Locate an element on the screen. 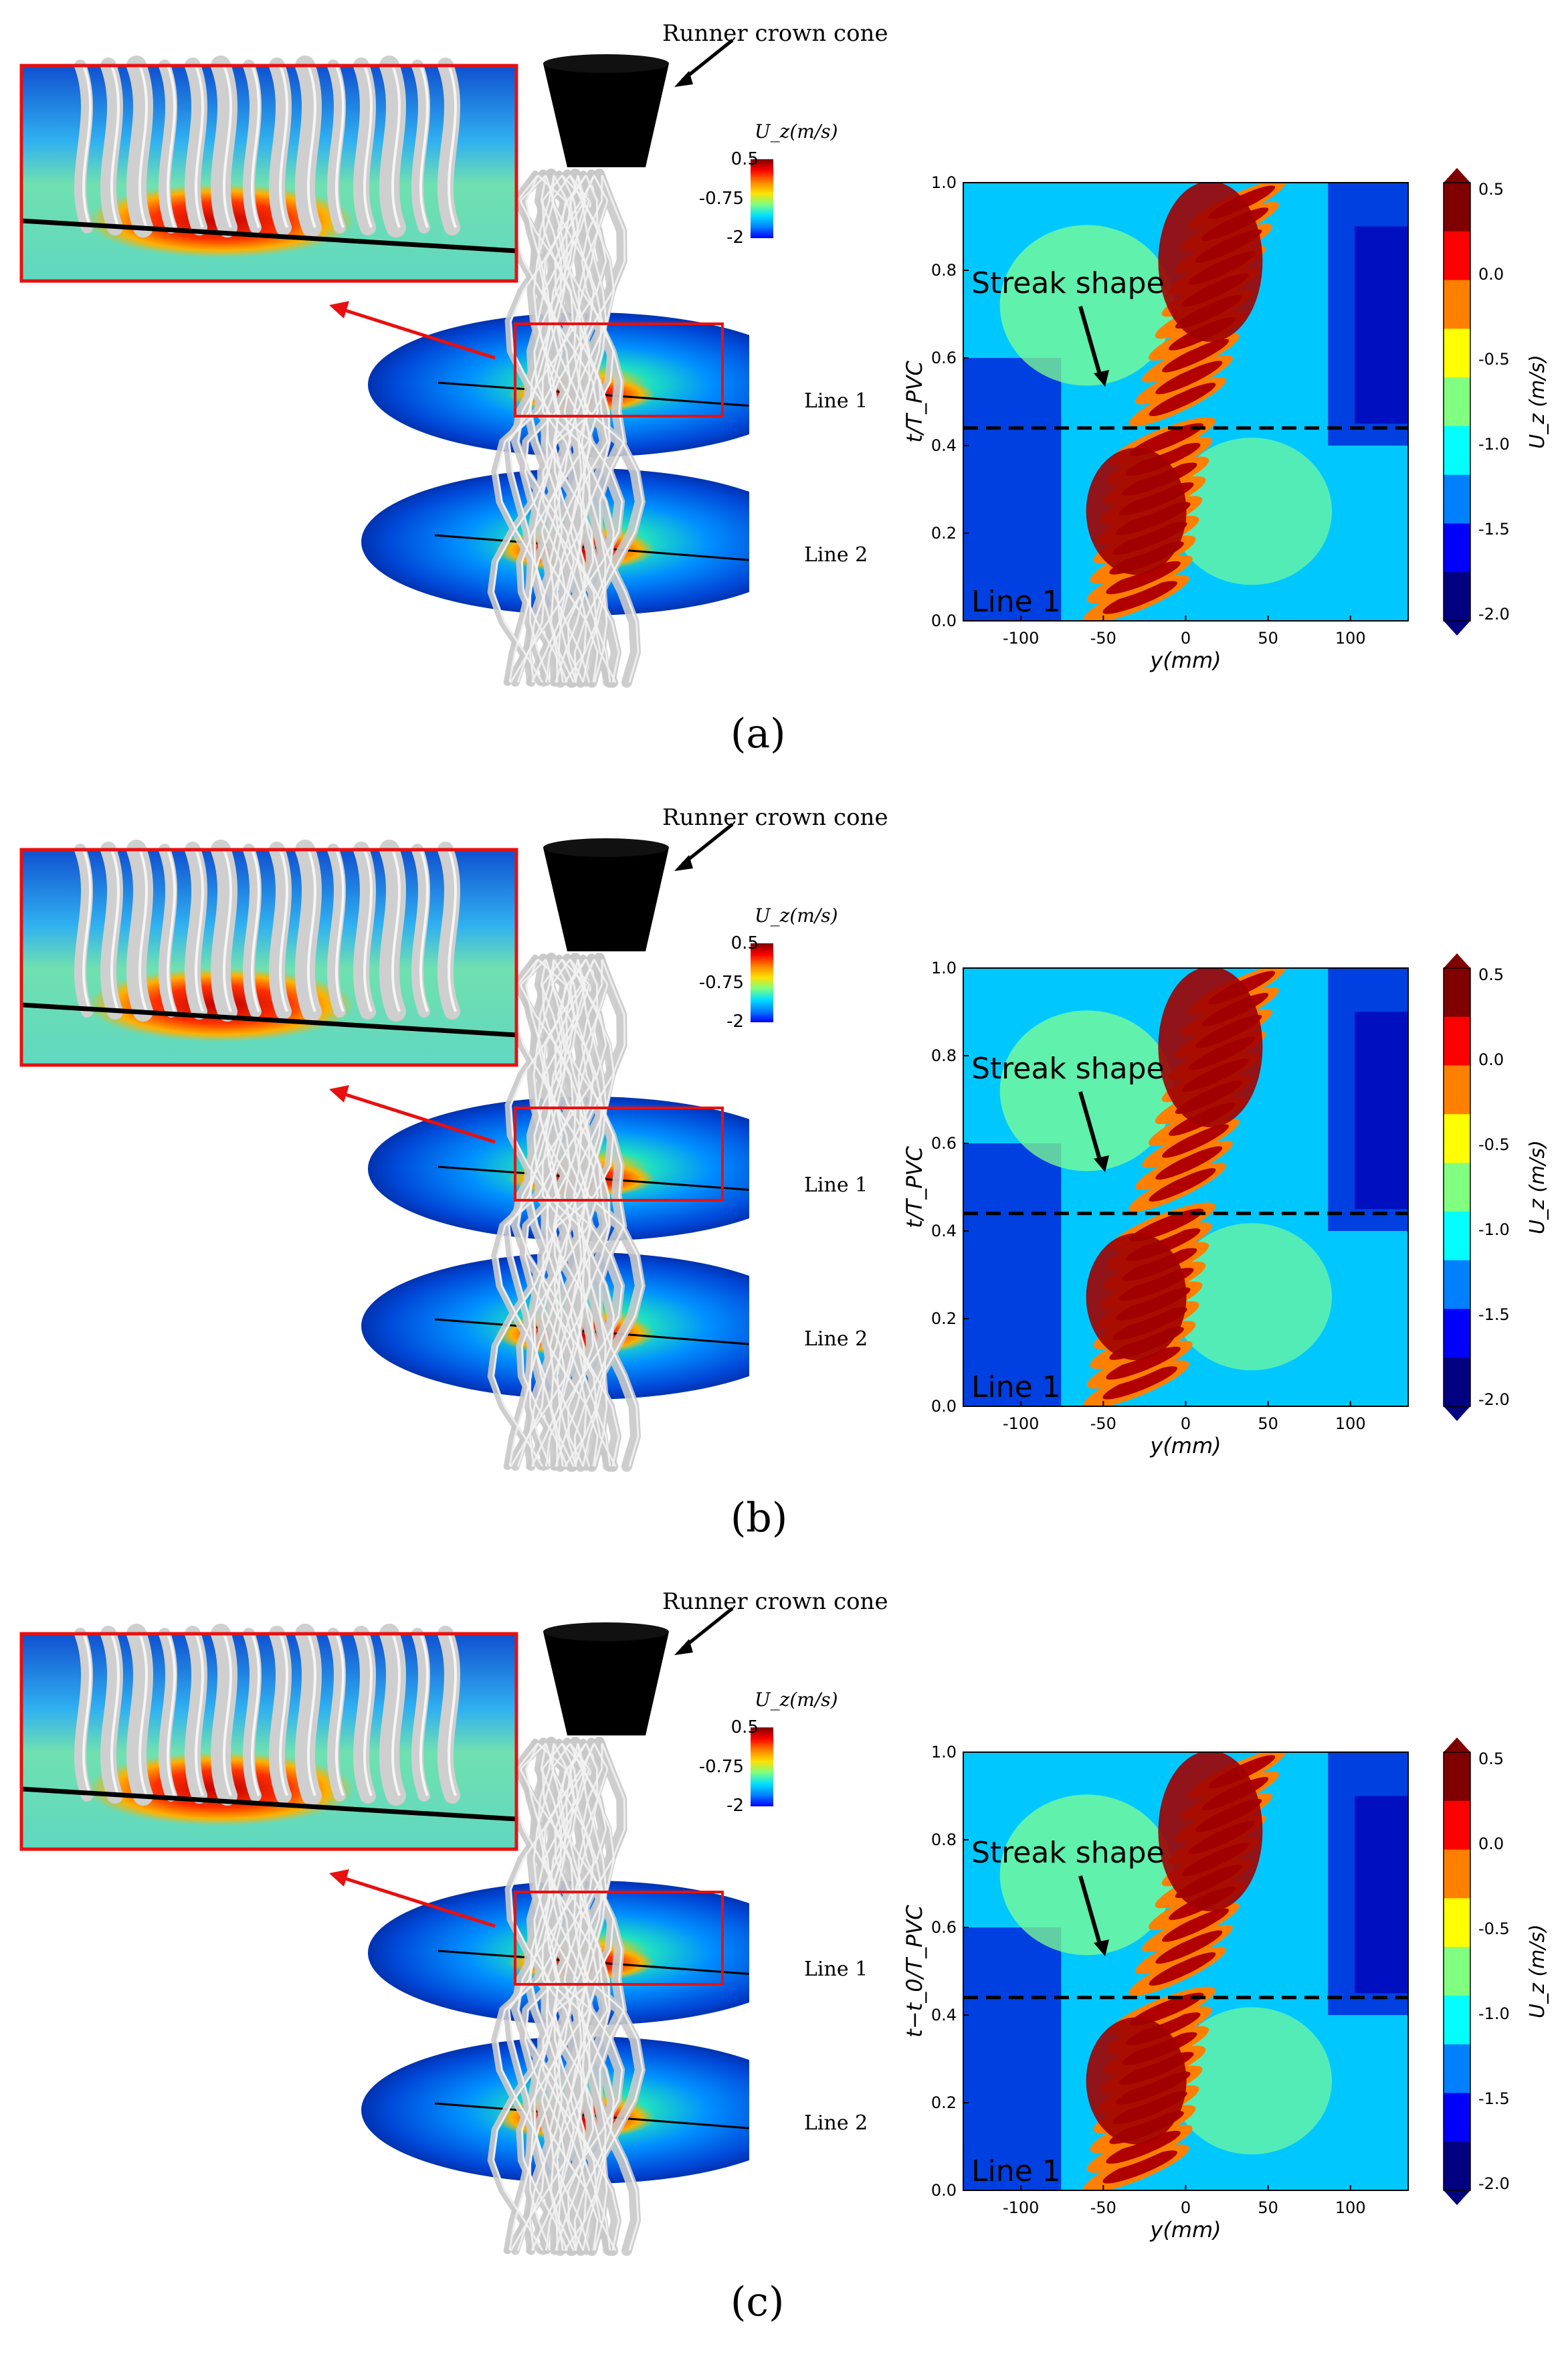 This screenshot has height=2371, width=1568. panel-label: (a) is located at coordinates (758, 733).